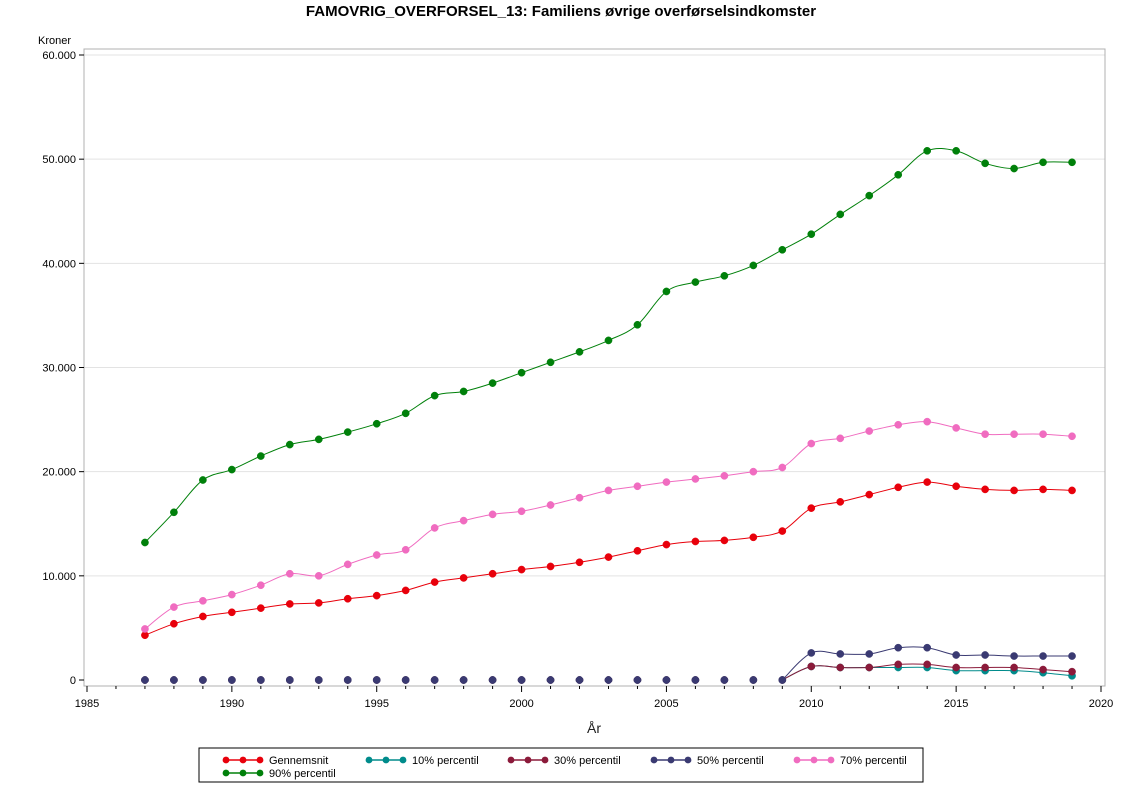 The image size is (1122, 793). I want to click on y-tick-label: 20.000, so click(59, 473).